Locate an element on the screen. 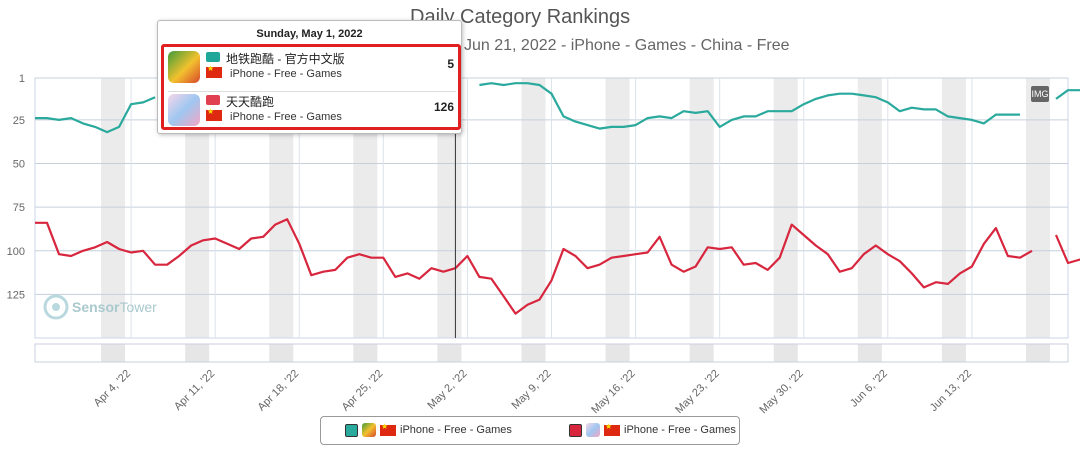 Image resolution: width=1080 pixels, height=458 pixels. tooltip-app-name: 地铁跑酷 - 官方中文版 is located at coordinates (285, 59).